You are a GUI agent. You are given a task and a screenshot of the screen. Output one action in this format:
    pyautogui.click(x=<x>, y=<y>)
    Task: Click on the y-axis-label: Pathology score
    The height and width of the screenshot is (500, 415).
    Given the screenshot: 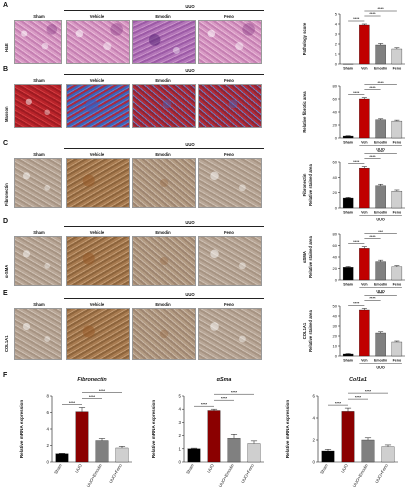 What is the action you would take?
    pyautogui.click(x=304, y=38)
    